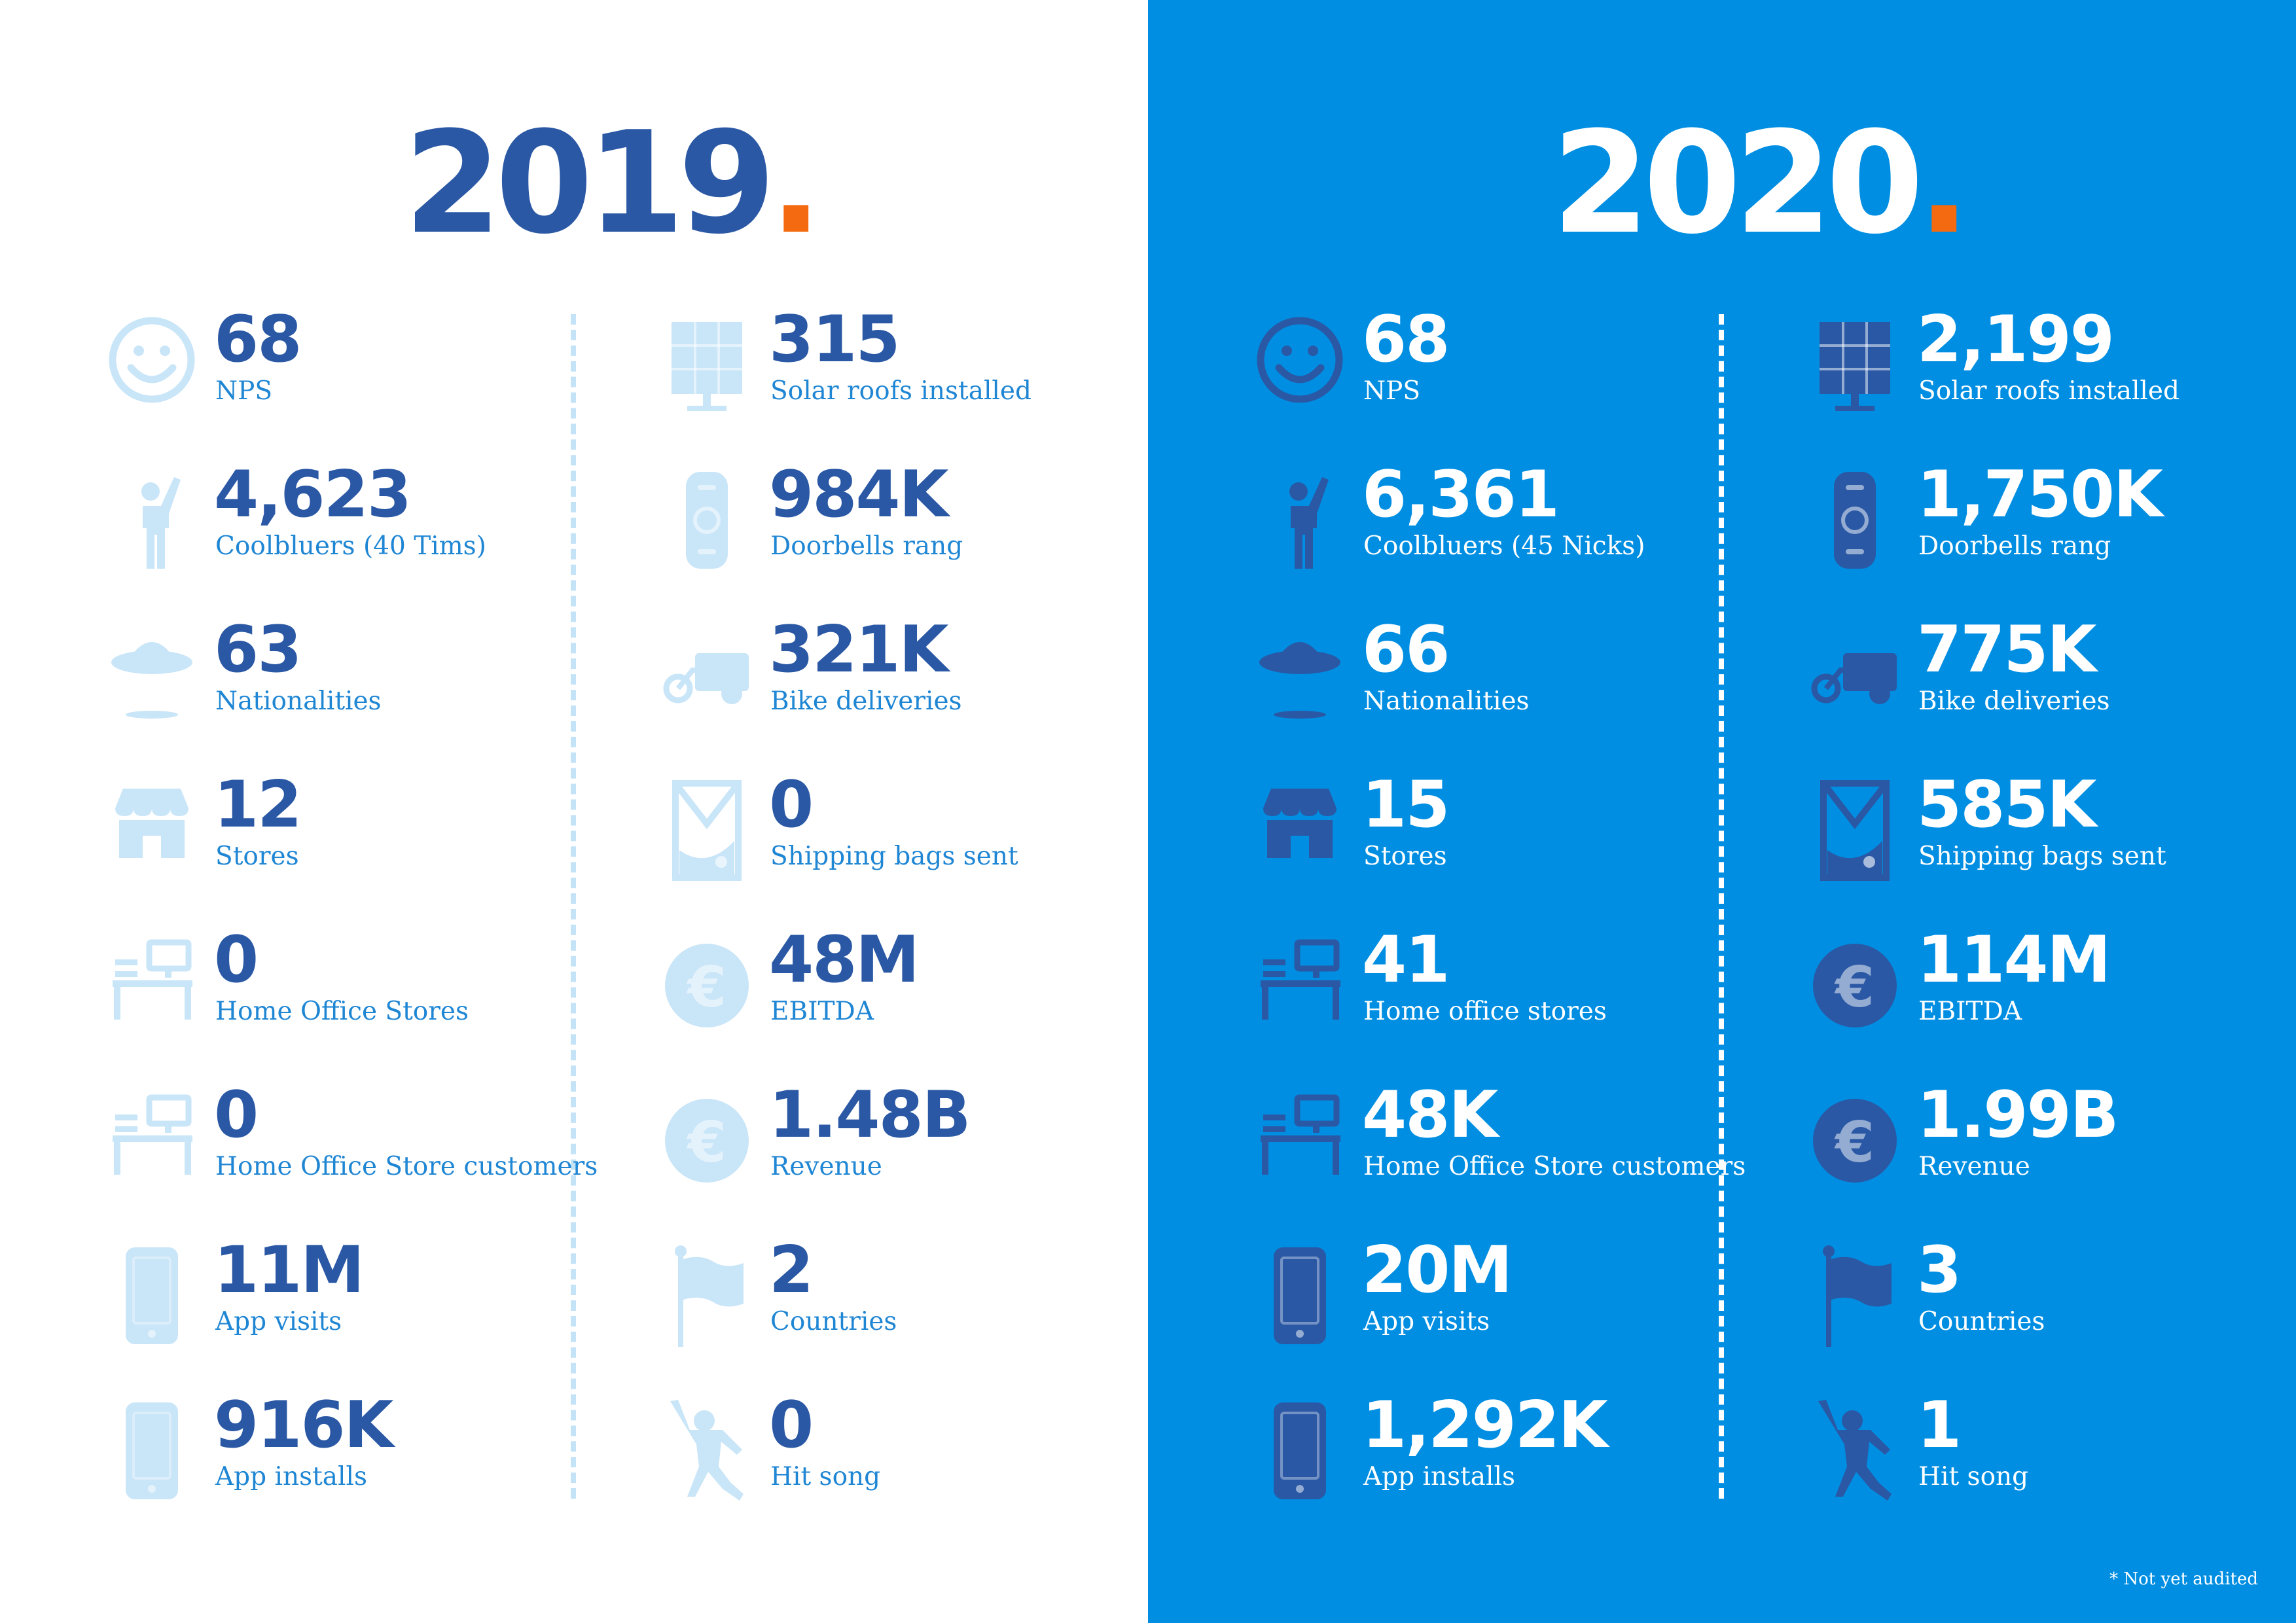 This screenshot has width=2296, height=1623. I want to click on stat-desk: 0 Home Office Store customers, so click(354, 1144).